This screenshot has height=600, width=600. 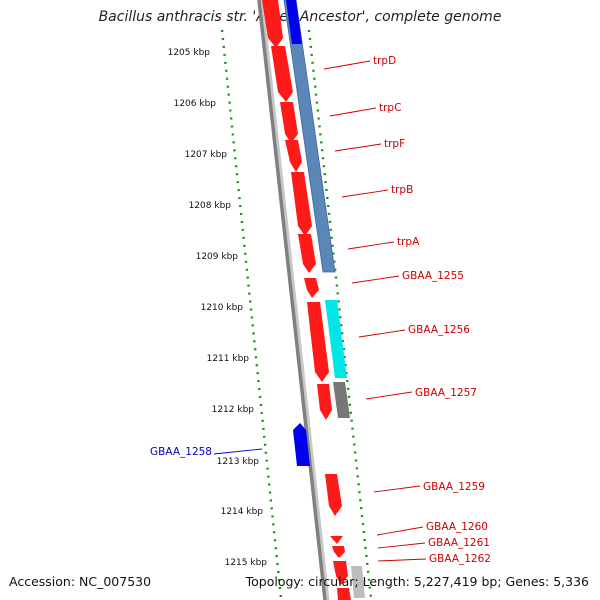 I want to click on kbp-label: 1210 kbp, so click(x=222, y=308).